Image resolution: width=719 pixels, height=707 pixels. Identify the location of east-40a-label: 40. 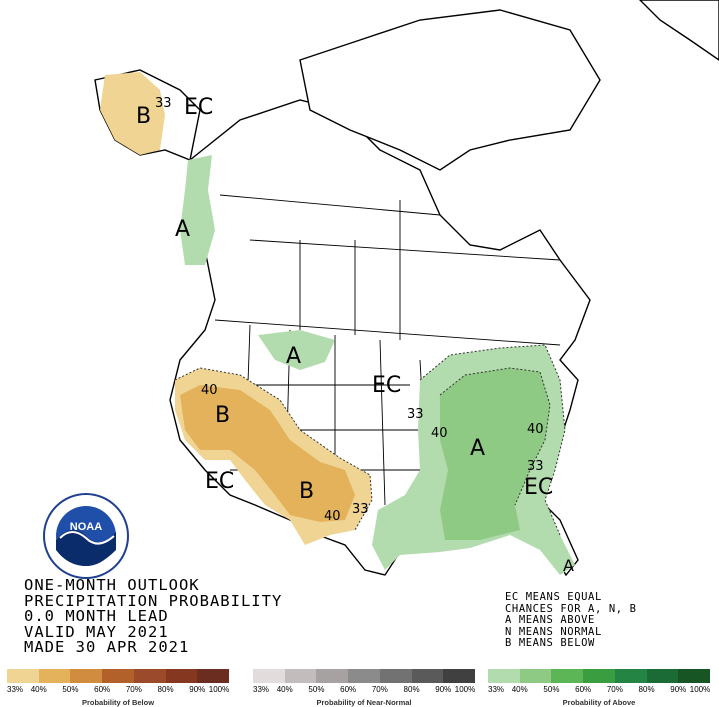
(439, 433).